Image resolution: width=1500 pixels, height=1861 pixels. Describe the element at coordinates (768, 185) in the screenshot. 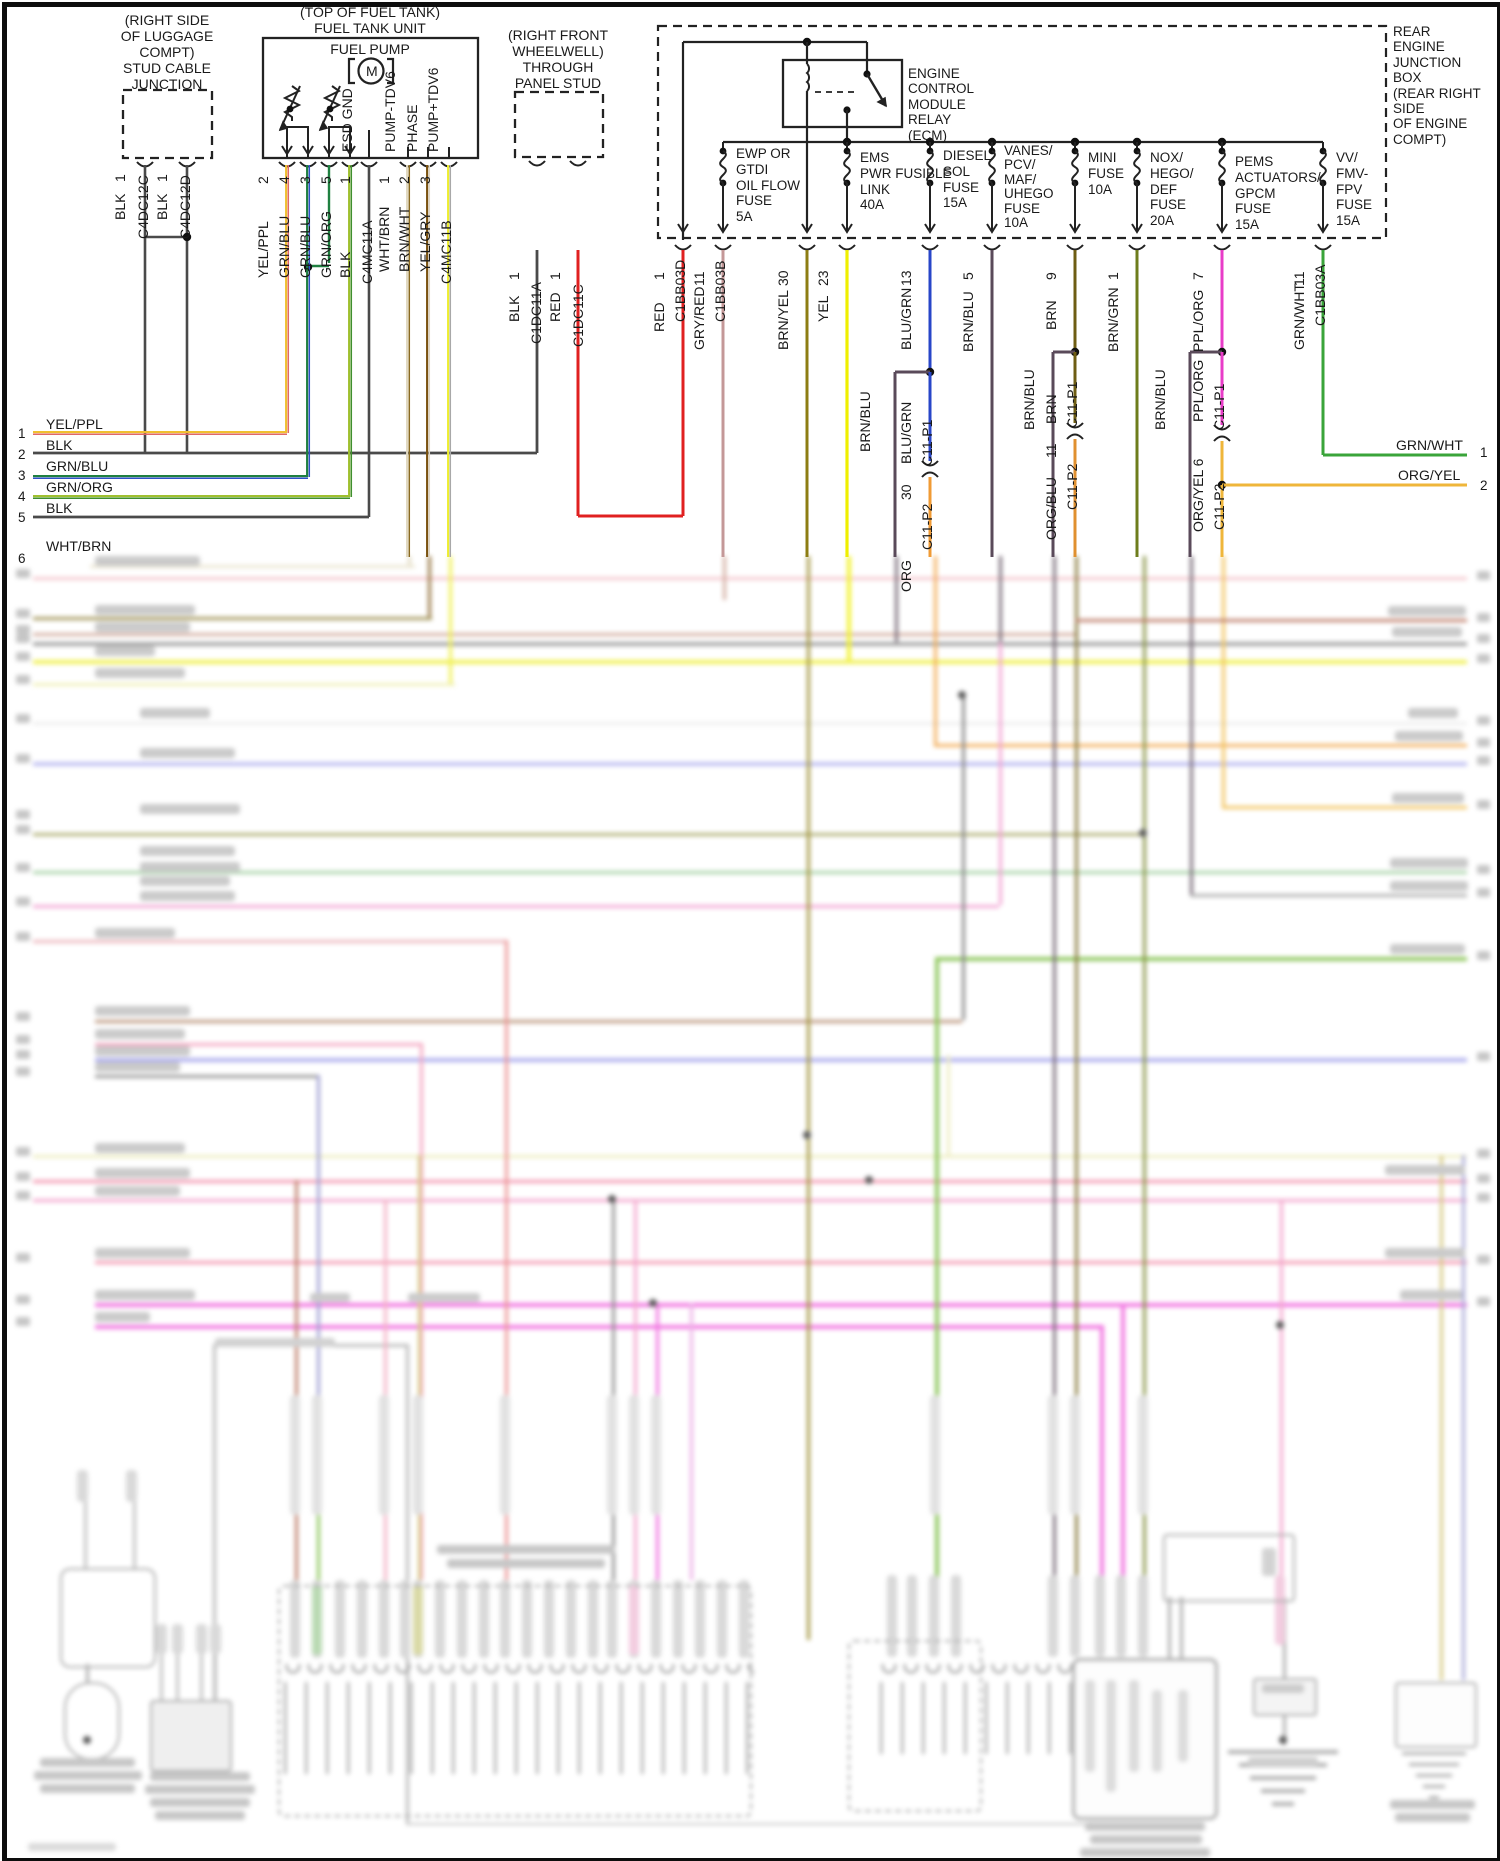

I see `label-0-label: EWP OR GTDI OIL FLOW FUSE 5A` at that location.